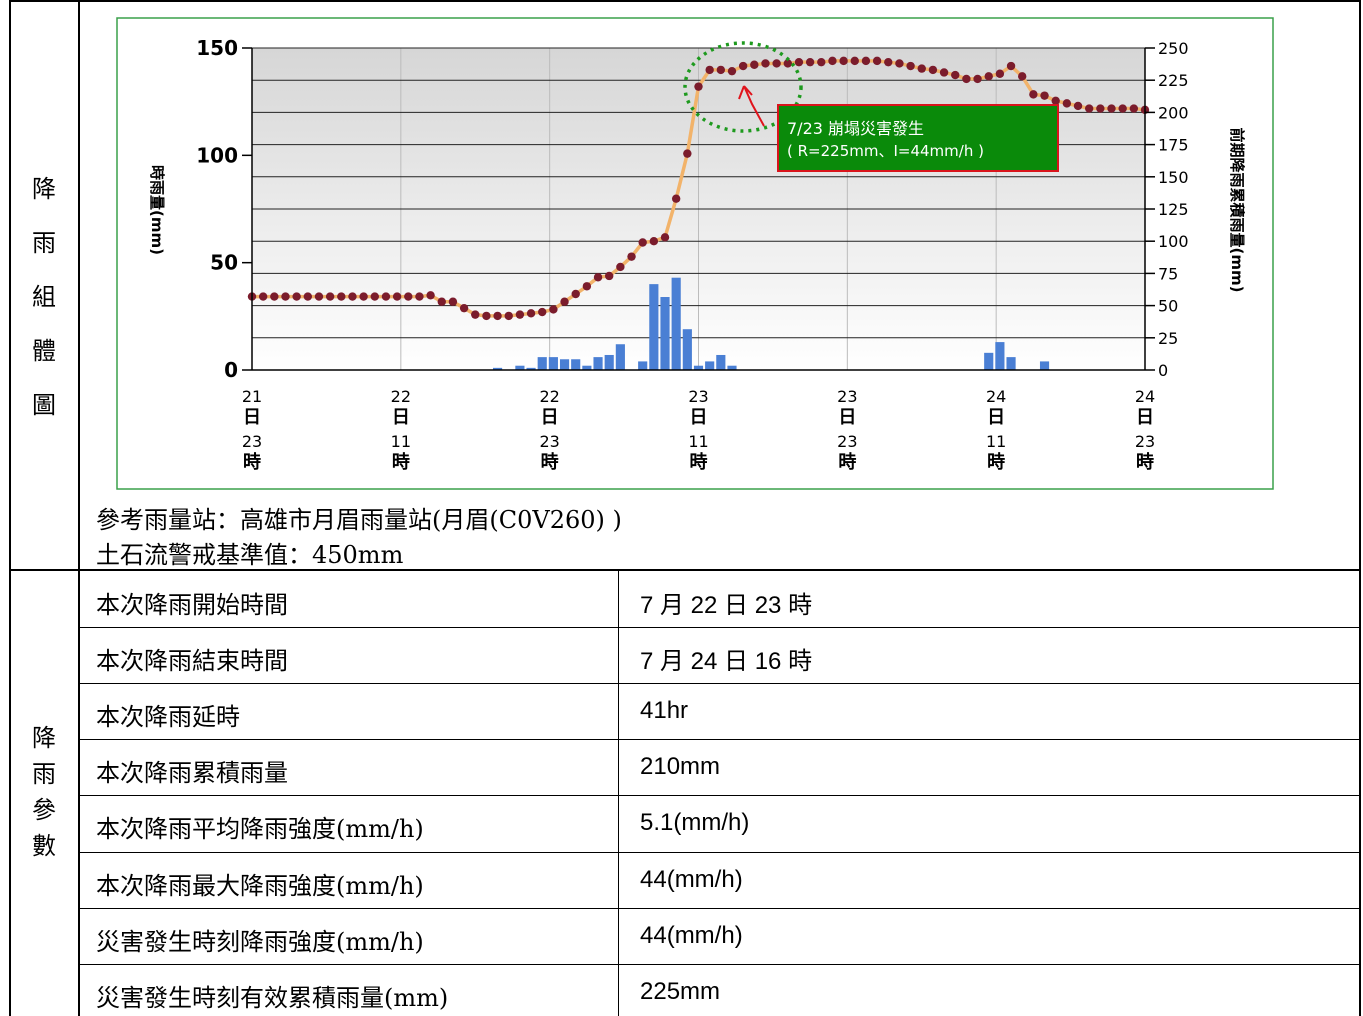  What do you see at coordinates (1173, 177) in the screenshot?
I see `y-right-tick-label: 150` at bounding box center [1173, 177].